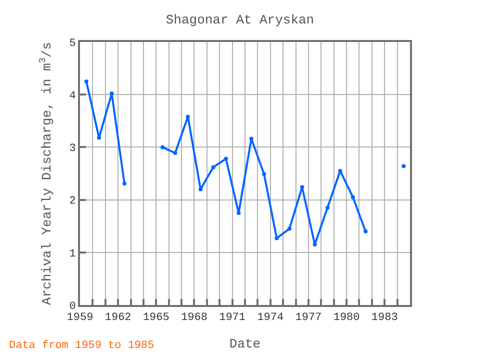 Image resolution: width=480 pixels, height=360 pixels. What do you see at coordinates (72, 44) in the screenshot?
I see `y-tick-label: 5` at bounding box center [72, 44].